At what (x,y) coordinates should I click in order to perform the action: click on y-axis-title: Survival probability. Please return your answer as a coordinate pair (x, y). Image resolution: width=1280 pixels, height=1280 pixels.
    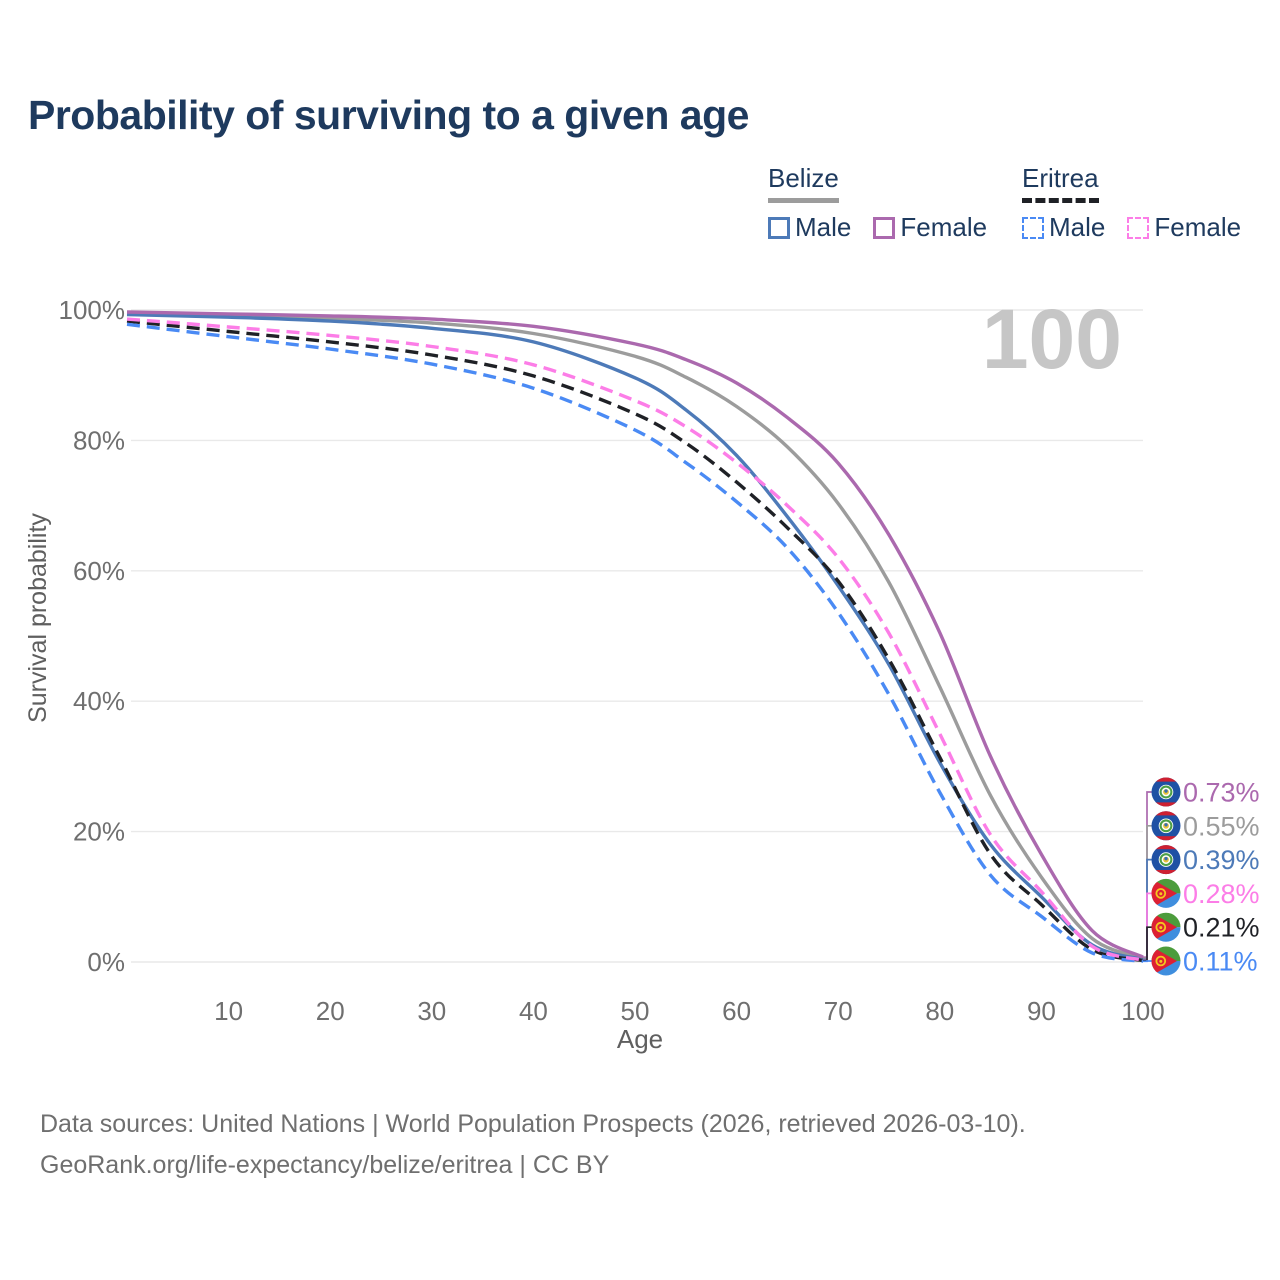
    Looking at the image, I should click on (38, 618).